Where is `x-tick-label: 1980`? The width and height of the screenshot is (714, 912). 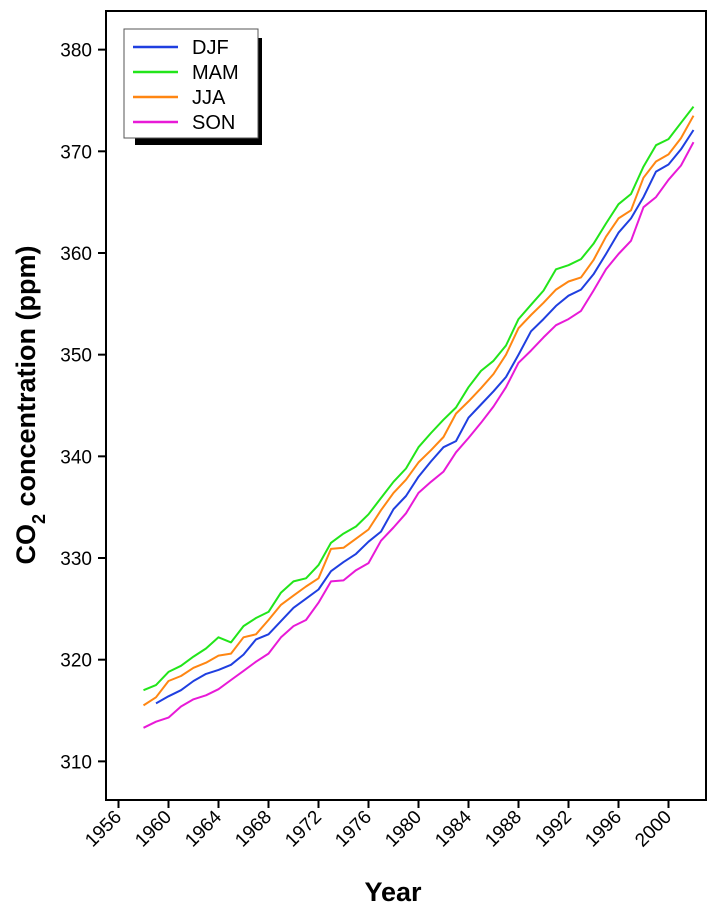 x-tick-label: 1980 is located at coordinates (403, 829).